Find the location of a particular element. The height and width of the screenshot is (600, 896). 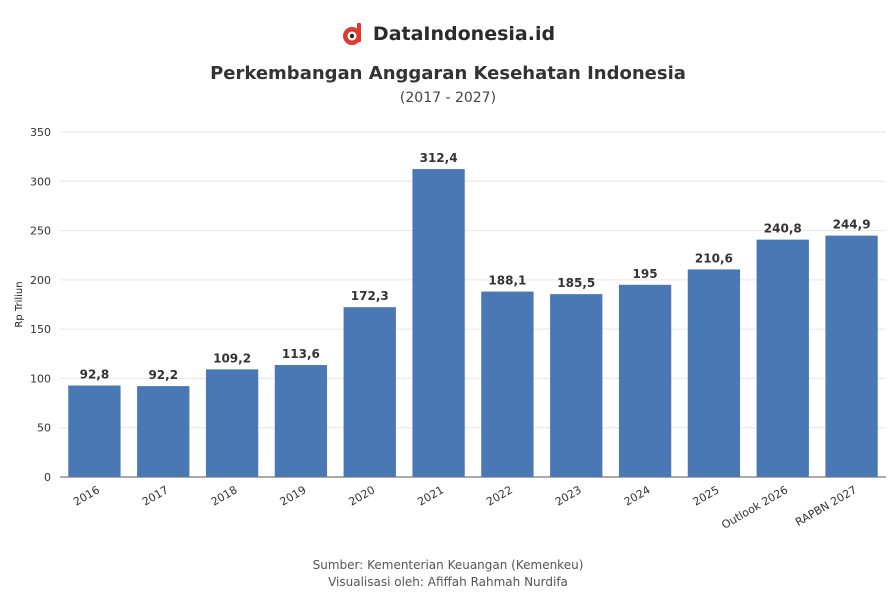

x-tick-label: Outlook 2026 is located at coordinates (754, 507).